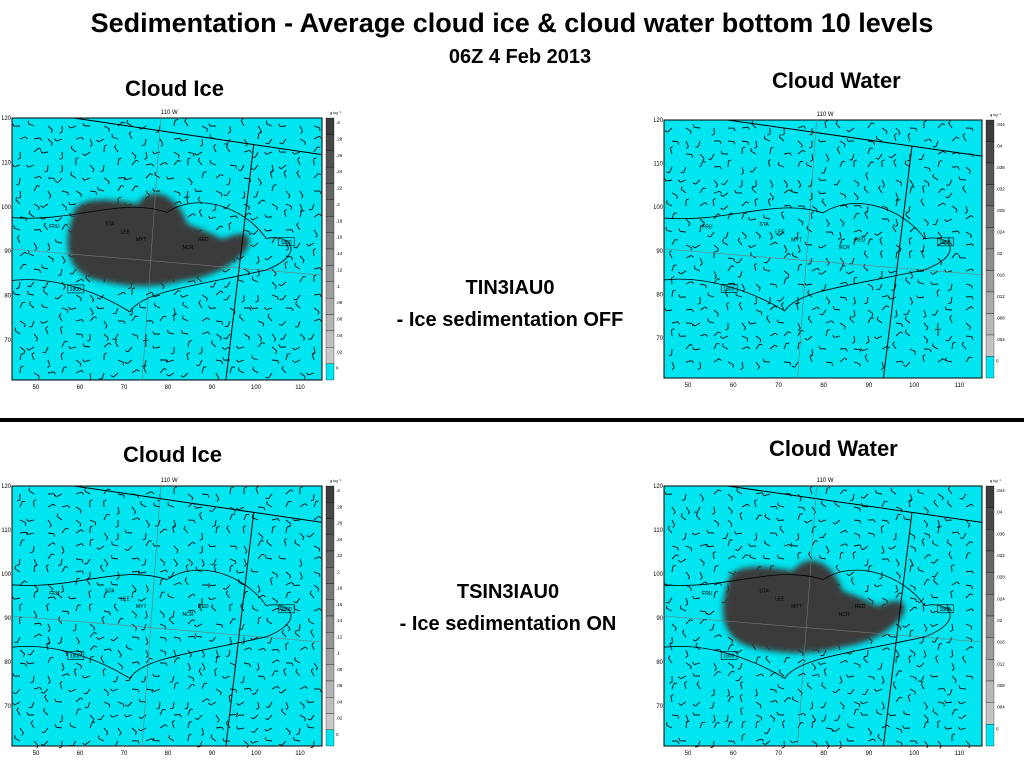 This screenshot has width=1024, height=773. What do you see at coordinates (339, 685) in the screenshot?
I see `colorbar-label: .06` at bounding box center [339, 685].